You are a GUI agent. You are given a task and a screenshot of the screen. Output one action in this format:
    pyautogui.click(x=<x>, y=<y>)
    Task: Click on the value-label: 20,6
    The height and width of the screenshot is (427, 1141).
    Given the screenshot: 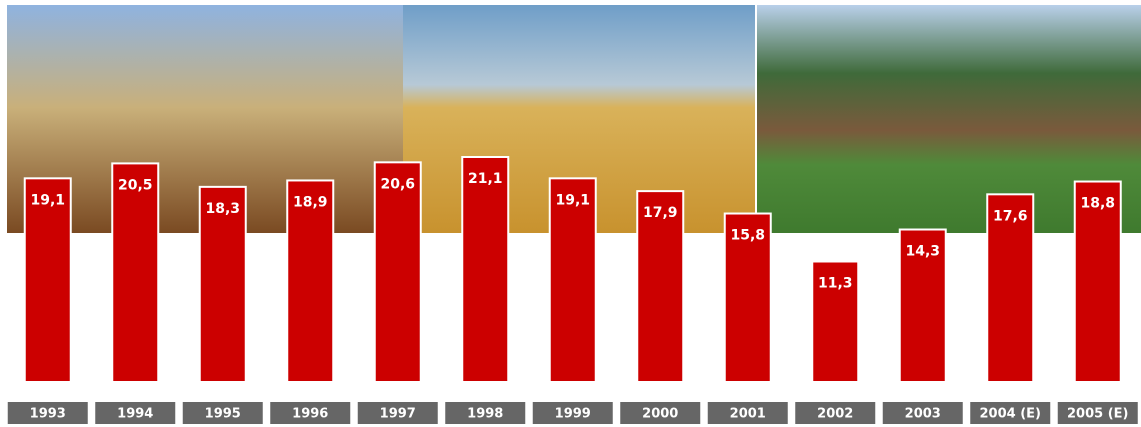 What is the action you would take?
    pyautogui.click(x=397, y=184)
    